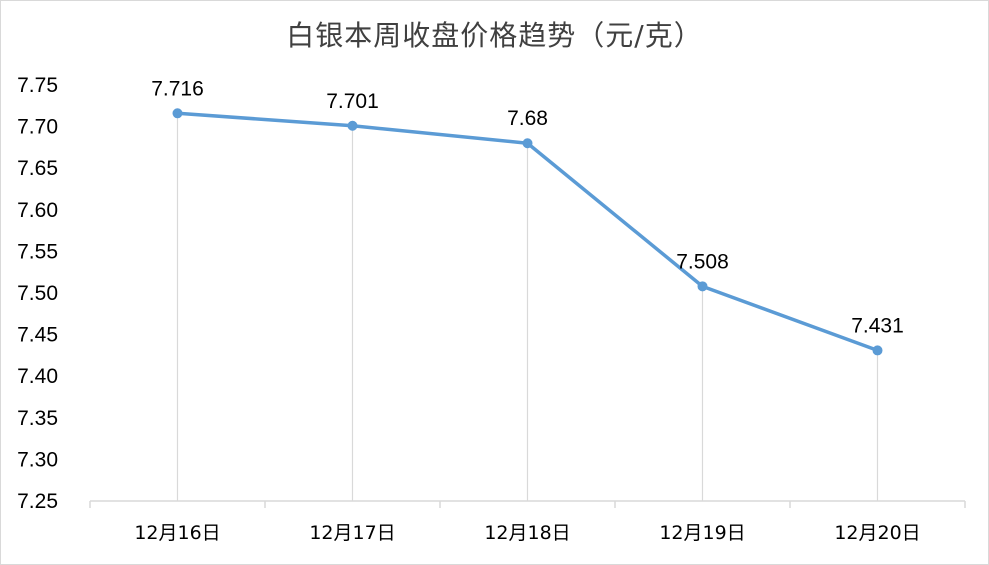  Describe the element at coordinates (494, 35) in the screenshot. I see `chart-title: 白银本周收盘价格趋势（元/克）` at that location.